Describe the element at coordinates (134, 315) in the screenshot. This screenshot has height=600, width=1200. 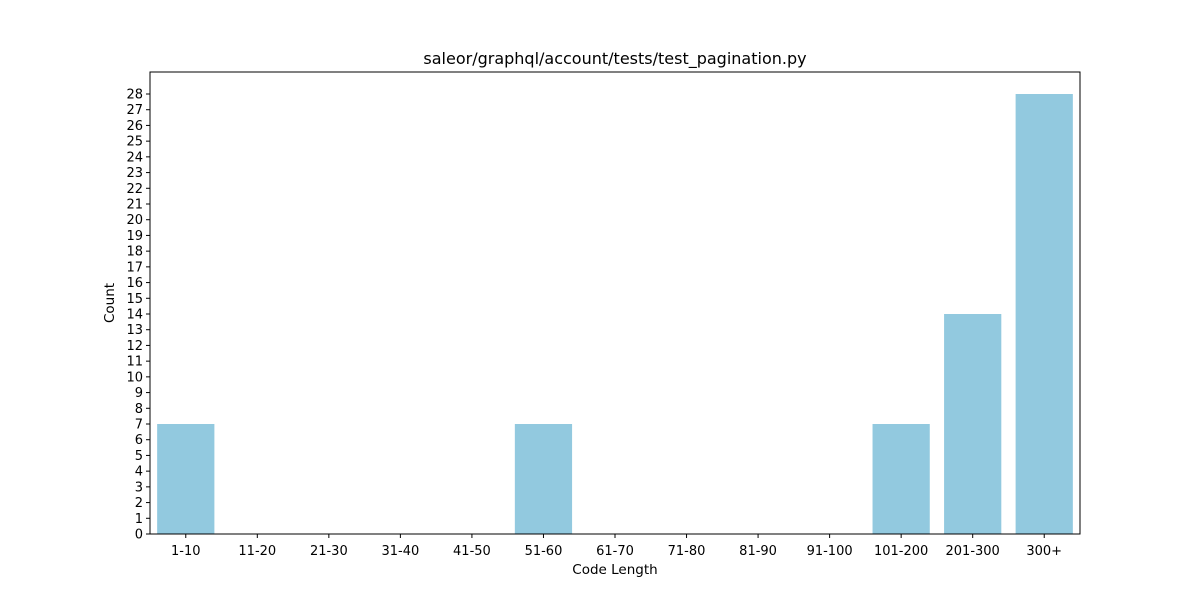
I see `y-tick-label: 14` at that location.